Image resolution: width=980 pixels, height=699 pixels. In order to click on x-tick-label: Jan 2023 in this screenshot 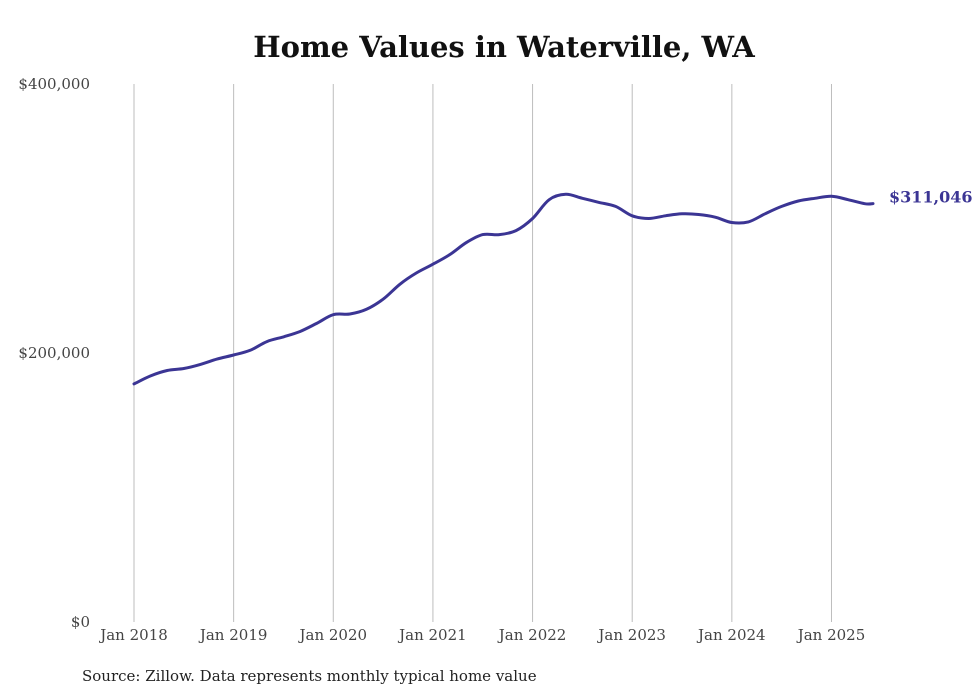, I will do `click(631, 635)`.